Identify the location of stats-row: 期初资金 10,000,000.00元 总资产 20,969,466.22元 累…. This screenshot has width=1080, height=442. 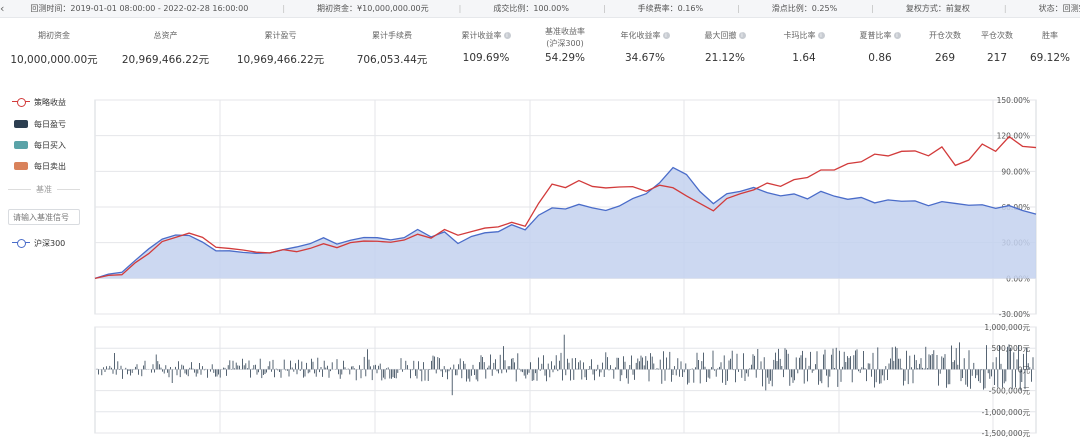
(540, 49).